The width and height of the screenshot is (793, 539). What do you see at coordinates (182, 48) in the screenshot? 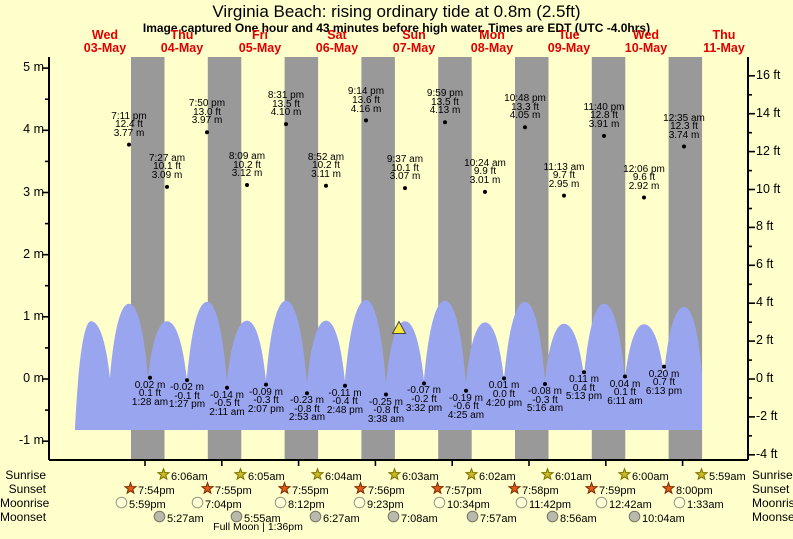
I see `day-date: 04-May` at bounding box center [182, 48].